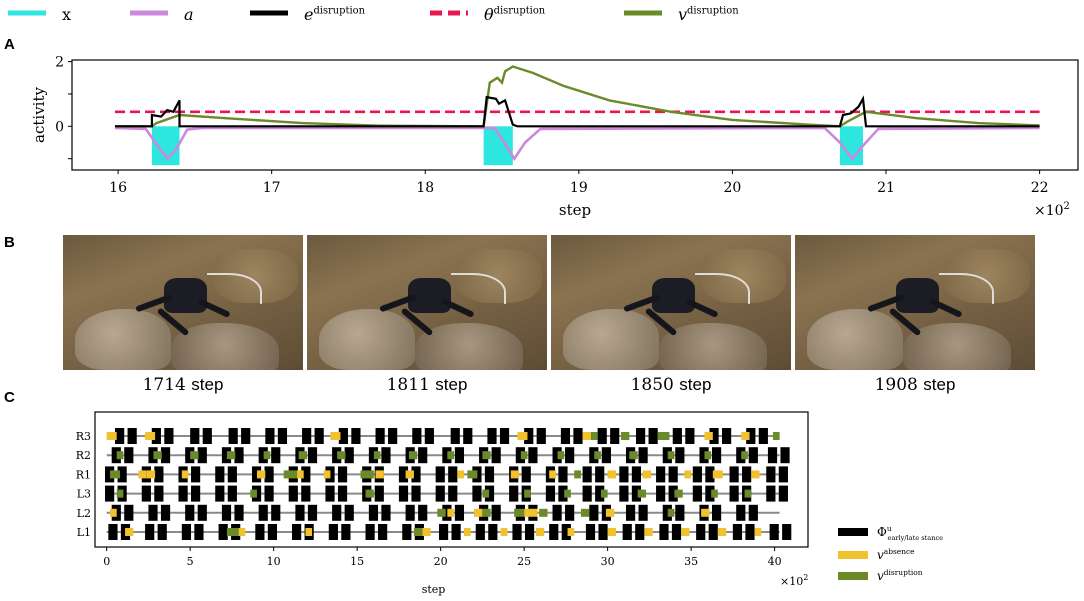 The image size is (1084, 601). What do you see at coordinates (691, 561) in the screenshot?
I see `x-tick-label: 35` at bounding box center [691, 561].